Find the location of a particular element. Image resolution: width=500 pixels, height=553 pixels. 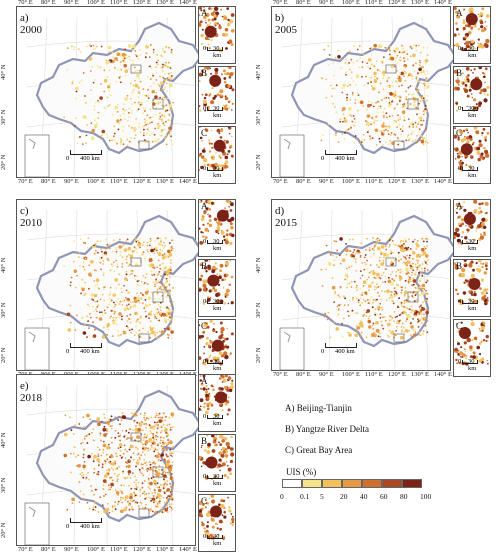

lon-tick-label: 120° E is located at coordinates (142, 549).